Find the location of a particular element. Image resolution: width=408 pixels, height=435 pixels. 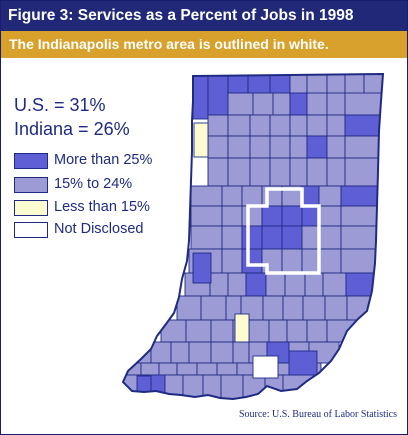

county-r1-c6 is located at coordinates (363, 104).